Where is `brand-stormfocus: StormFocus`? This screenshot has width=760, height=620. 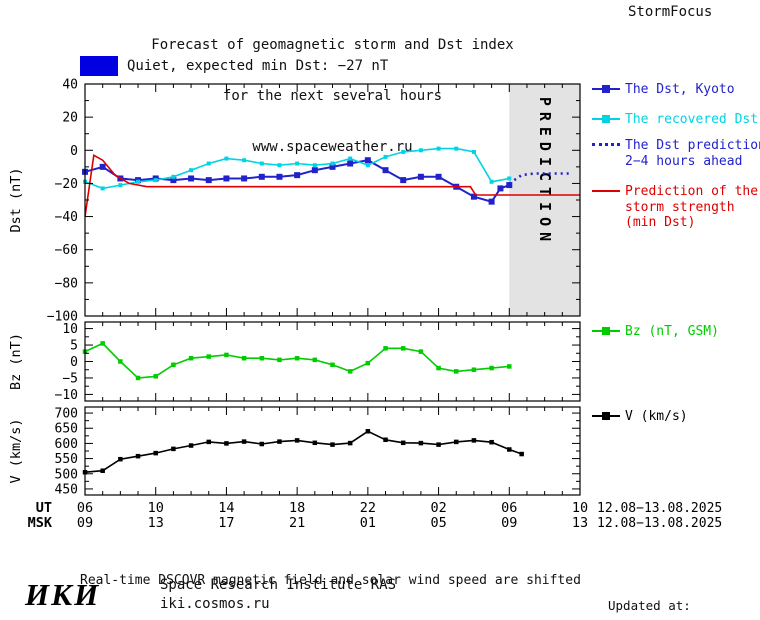 brand-stormfocus: StormFocus is located at coordinates (670, 12).